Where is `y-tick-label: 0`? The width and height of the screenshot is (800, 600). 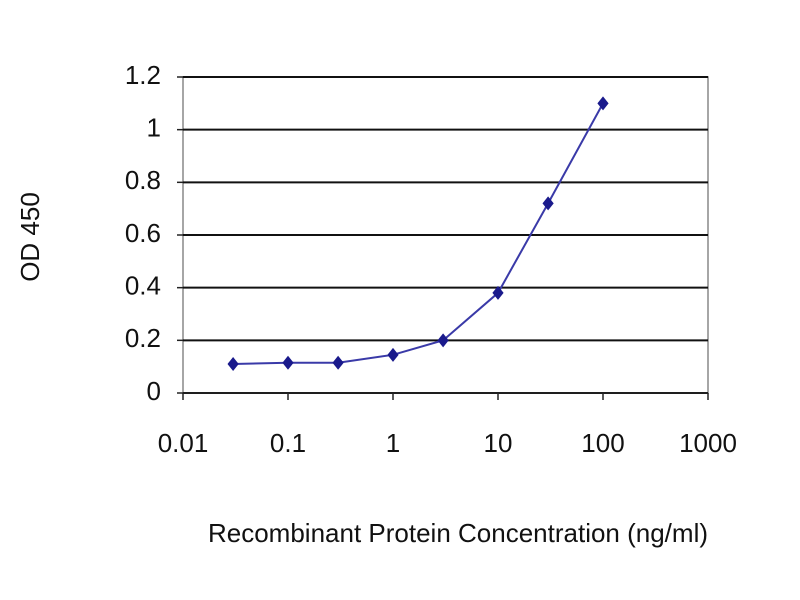 y-tick-label: 0 is located at coordinates (154, 391).